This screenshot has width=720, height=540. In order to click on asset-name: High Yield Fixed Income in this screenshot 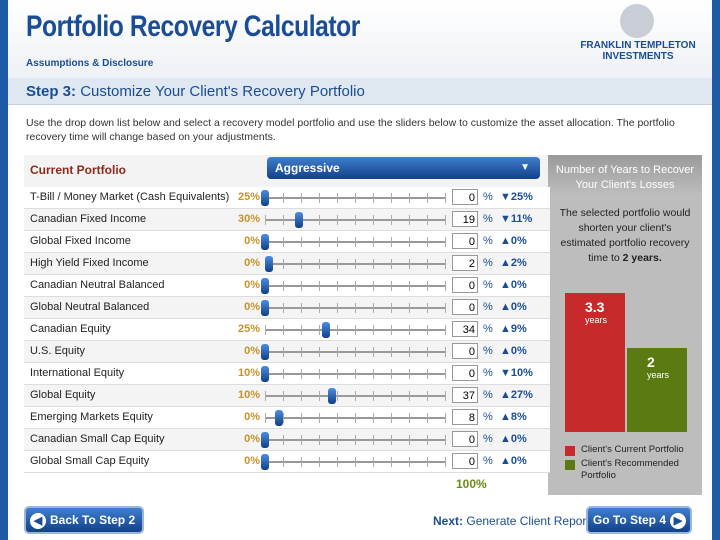, I will do `click(89, 263)`.